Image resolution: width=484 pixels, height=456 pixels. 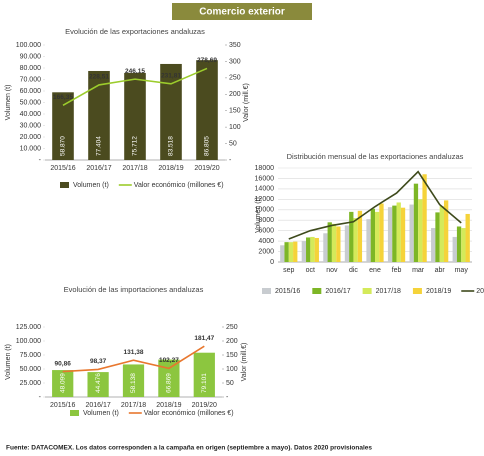 I want to click on y2-axis-label: Valor (mill.€), so click(x=244, y=362).